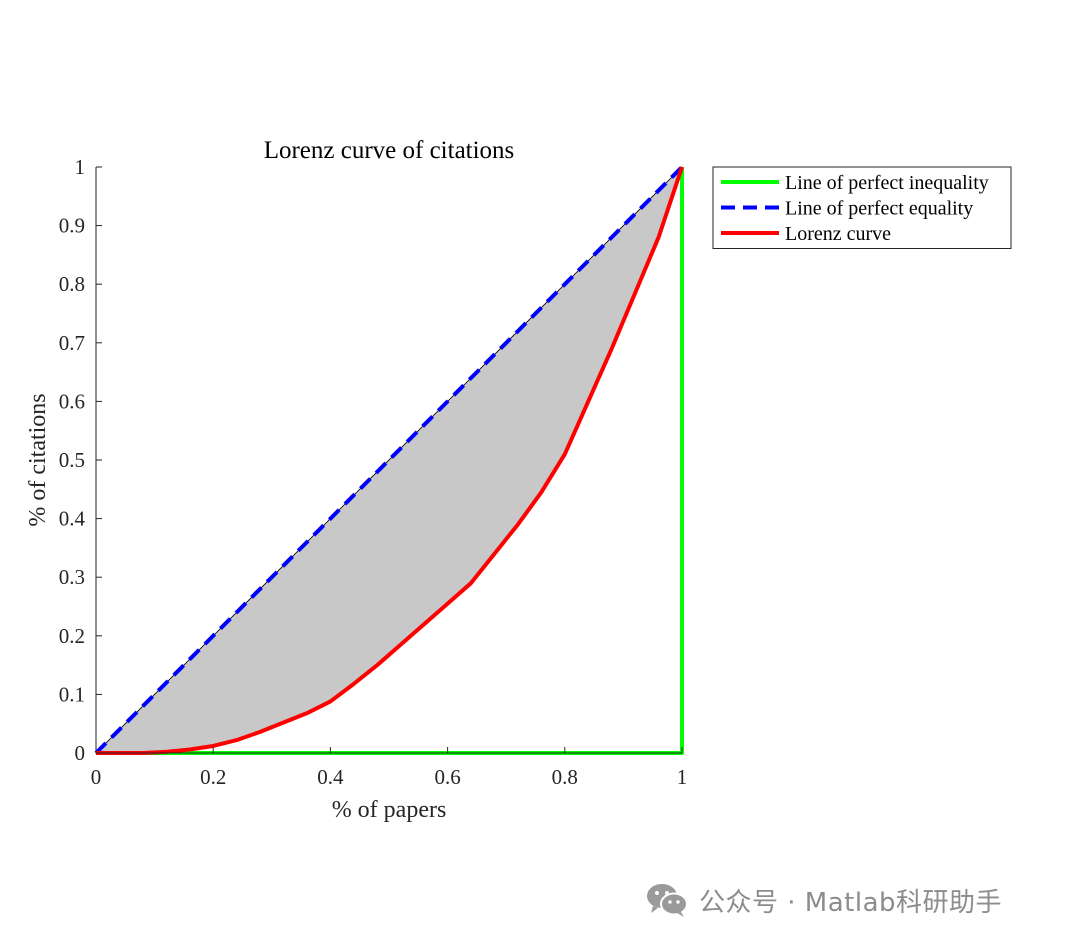  I want to click on x-tick-label: 1, so click(682, 777).